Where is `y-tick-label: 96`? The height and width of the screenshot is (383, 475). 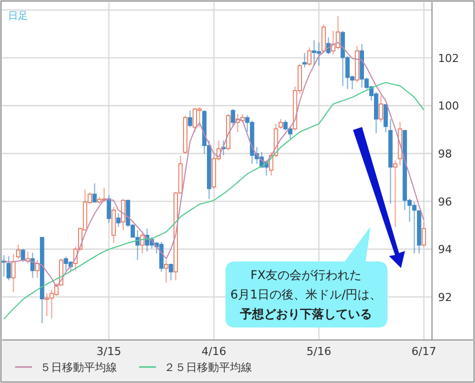
y-tick-label: 96 is located at coordinates (445, 201).